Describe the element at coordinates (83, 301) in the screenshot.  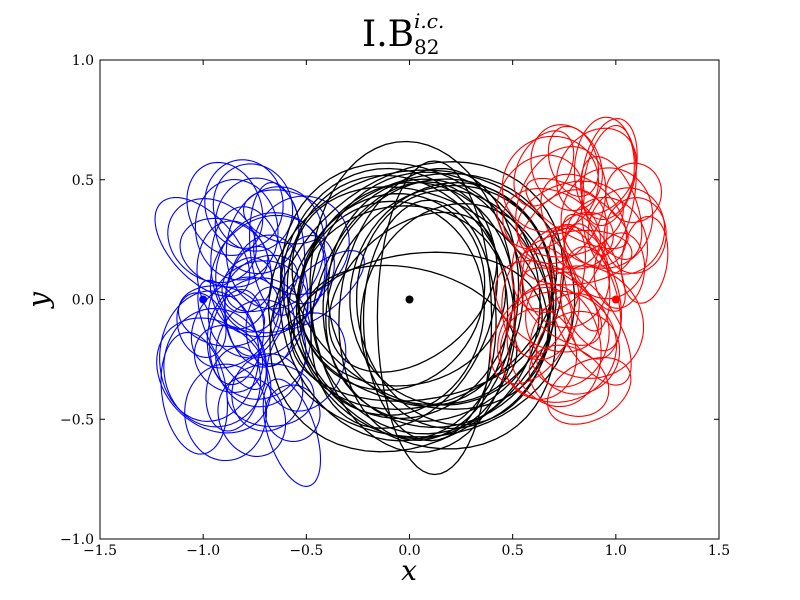
I see `y-tick-label: 0.0` at that location.